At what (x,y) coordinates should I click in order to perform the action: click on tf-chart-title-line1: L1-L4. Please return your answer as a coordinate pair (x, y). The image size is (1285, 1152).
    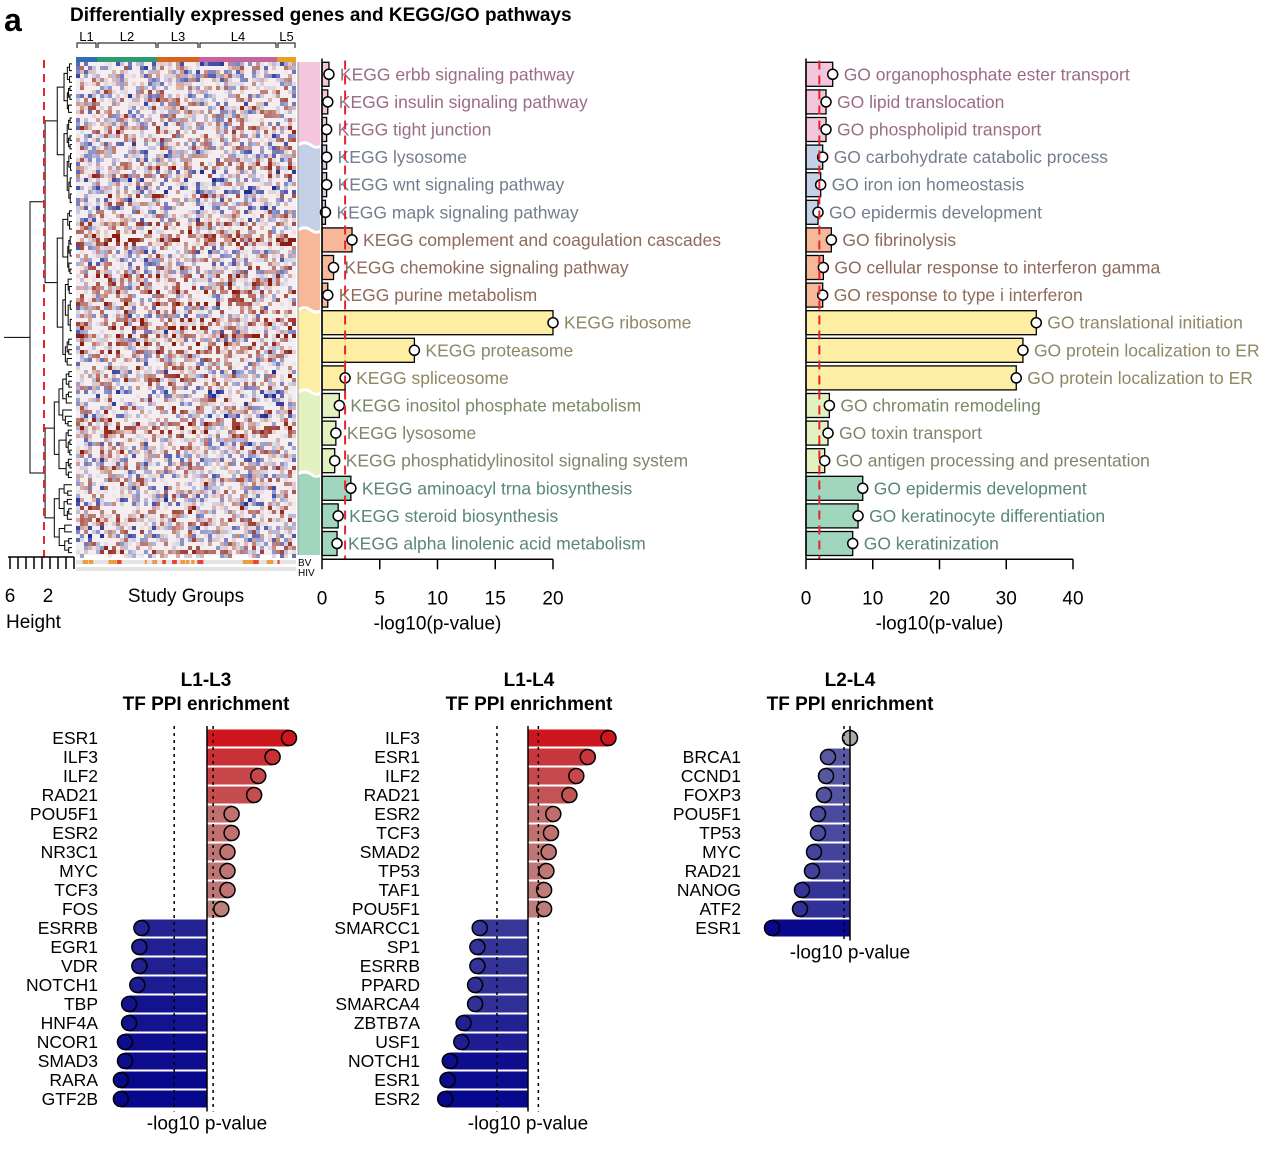
    Looking at the image, I should click on (529, 680).